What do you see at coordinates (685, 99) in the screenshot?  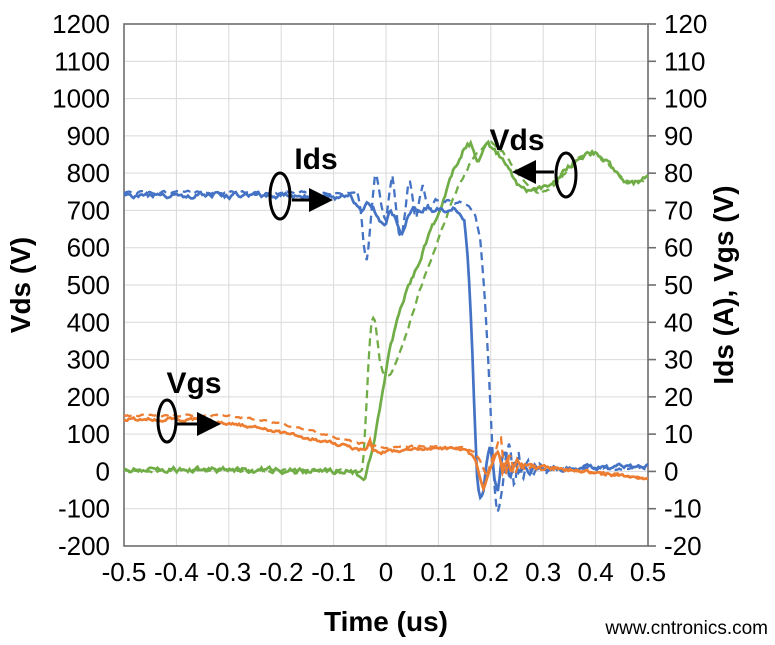 I see `right-tick-label: 100` at bounding box center [685, 99].